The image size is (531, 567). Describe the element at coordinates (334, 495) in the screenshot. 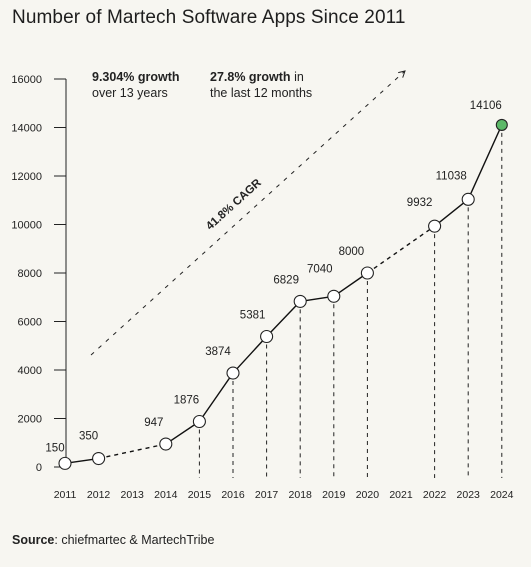

I see `x-tick-label: 2019` at that location.